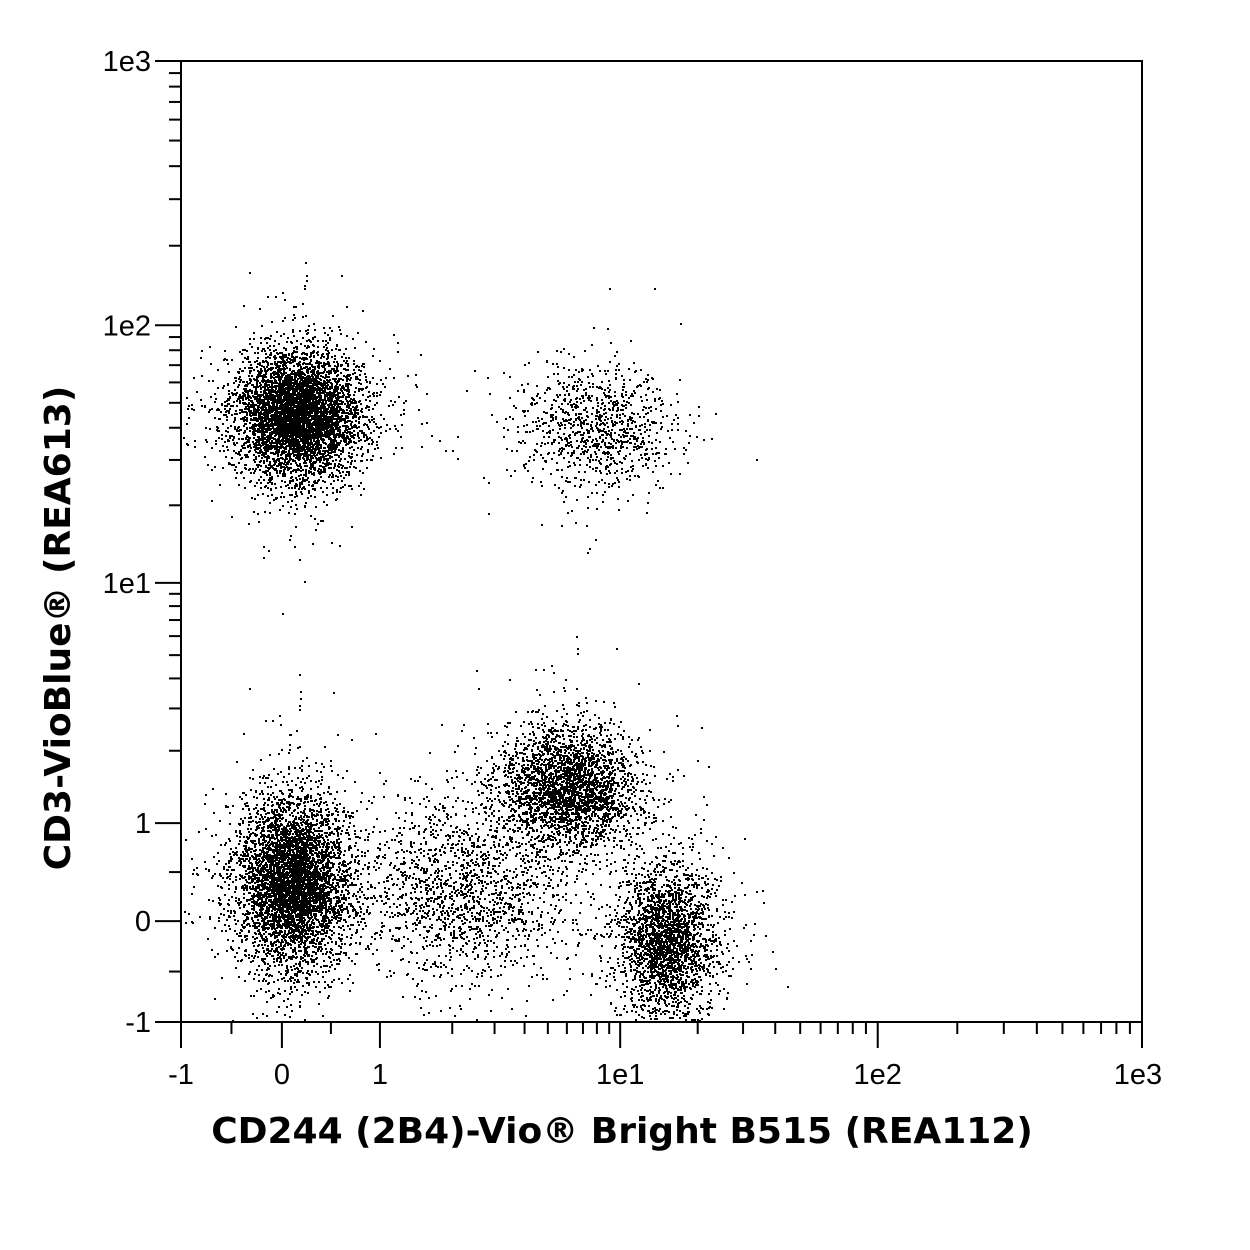 This screenshot has width=1250, height=1250. I want to click on y-axis-ticks, so click(168, 541).